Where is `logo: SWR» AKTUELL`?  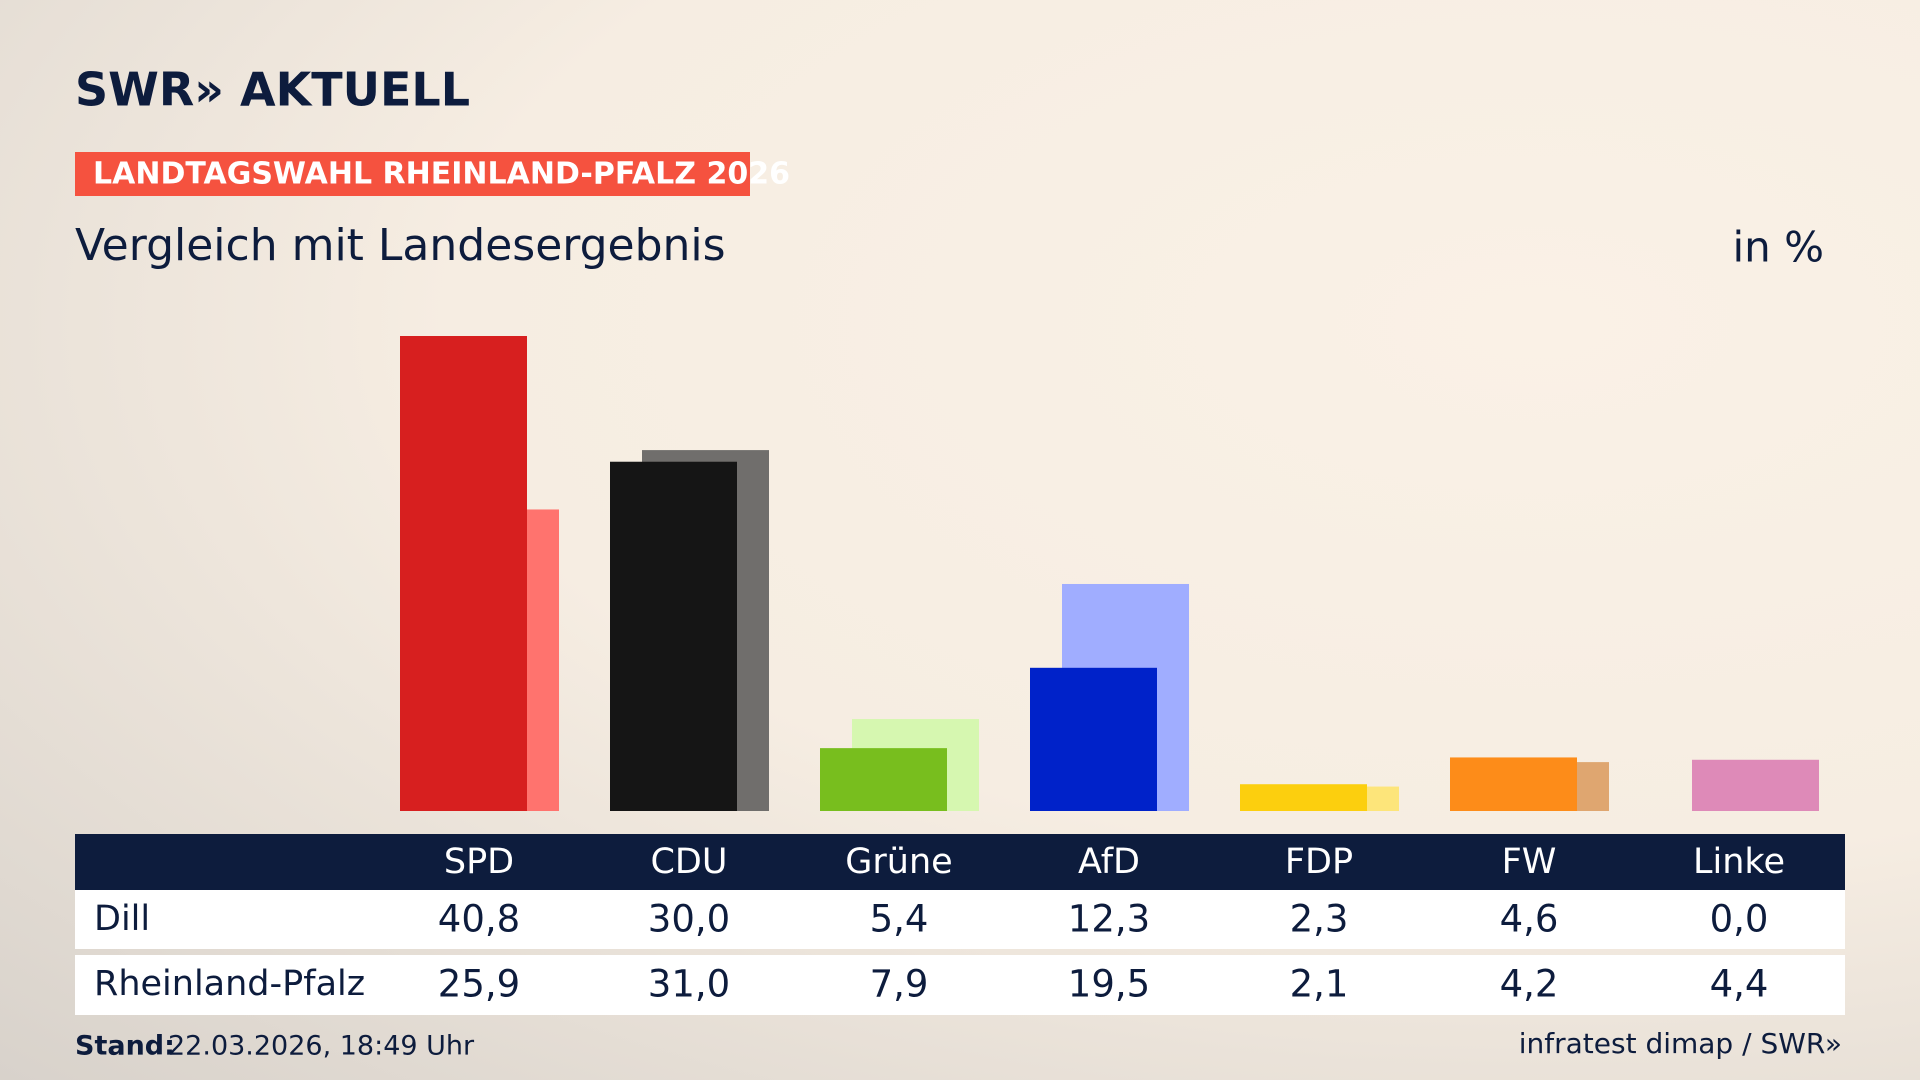 logo: SWR» AKTUELL is located at coordinates (272, 90).